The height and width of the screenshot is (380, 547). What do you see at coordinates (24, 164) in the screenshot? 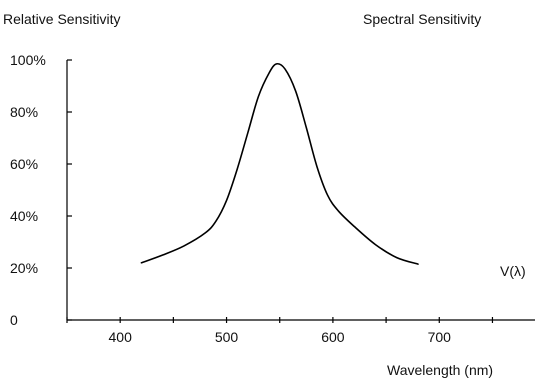
I see `y-tick-label: 60%` at bounding box center [24, 164].